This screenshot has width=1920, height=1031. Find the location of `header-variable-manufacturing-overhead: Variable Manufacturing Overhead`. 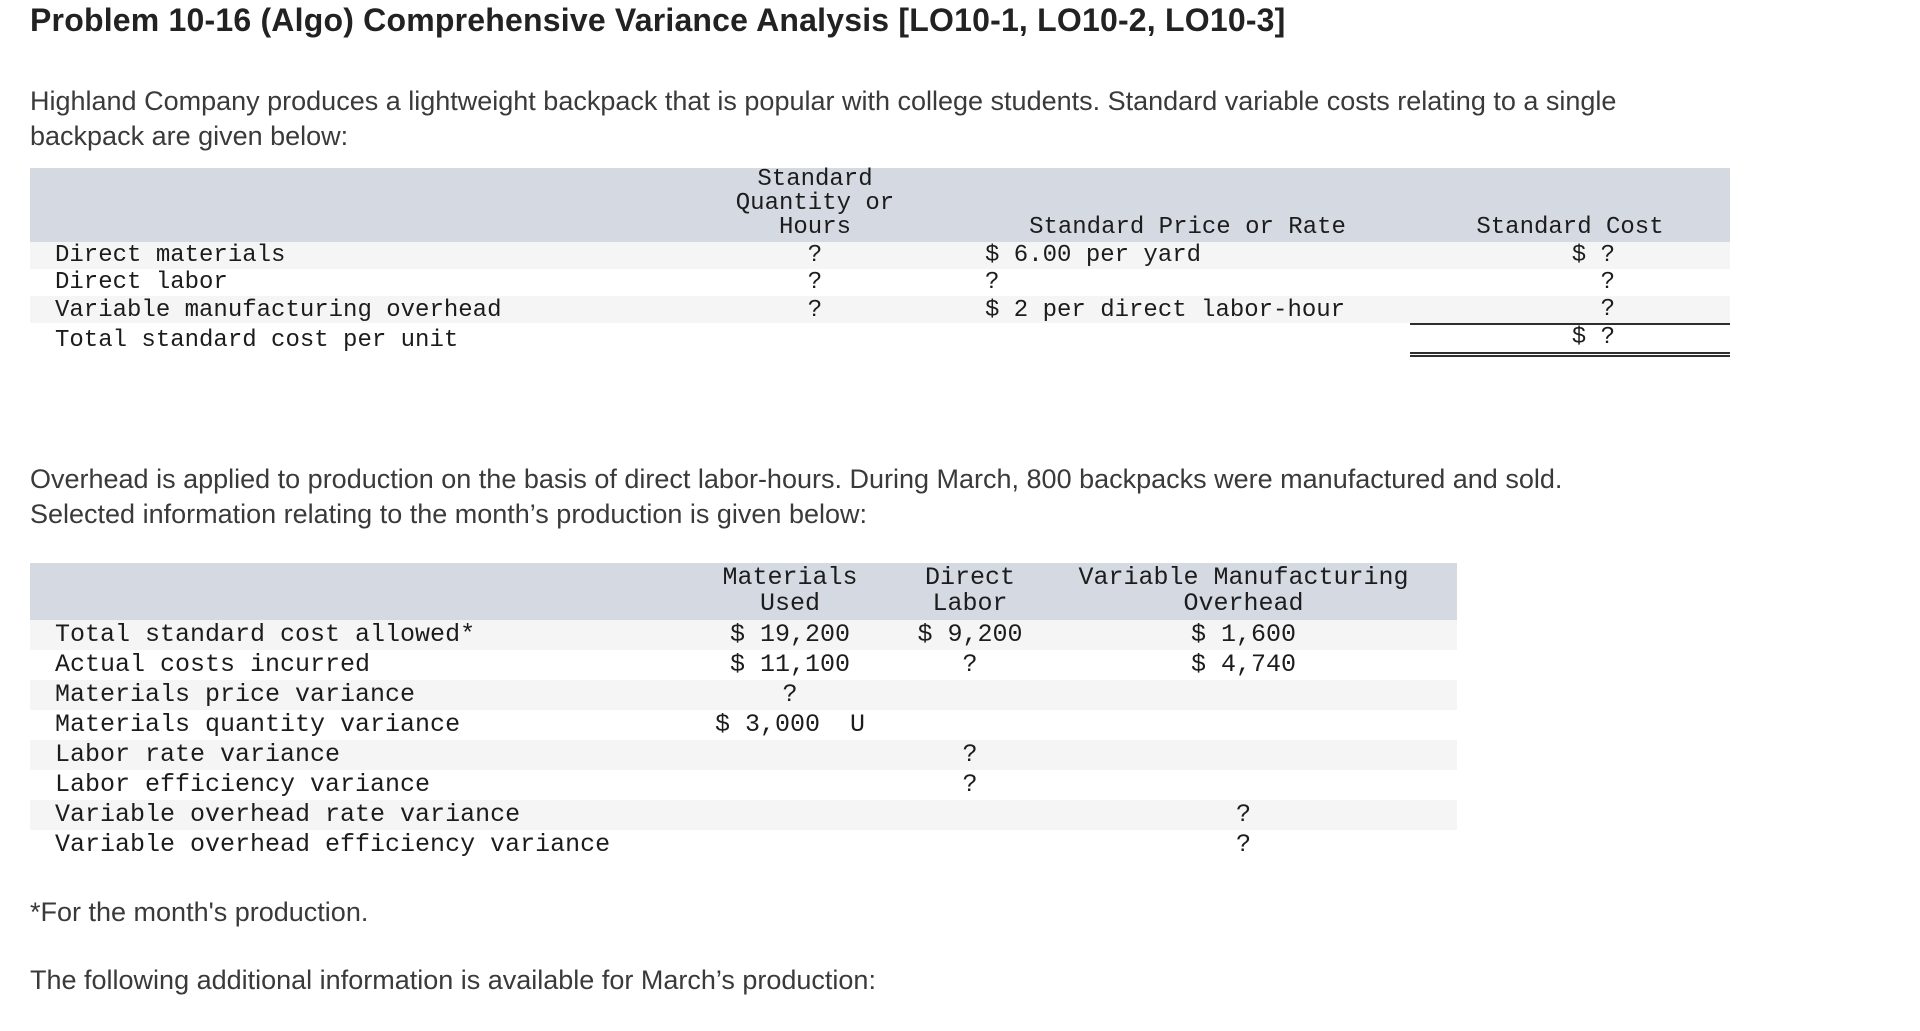

header-variable-manufacturing-overhead: Variable Manufacturing Overhead is located at coordinates (1243, 591).